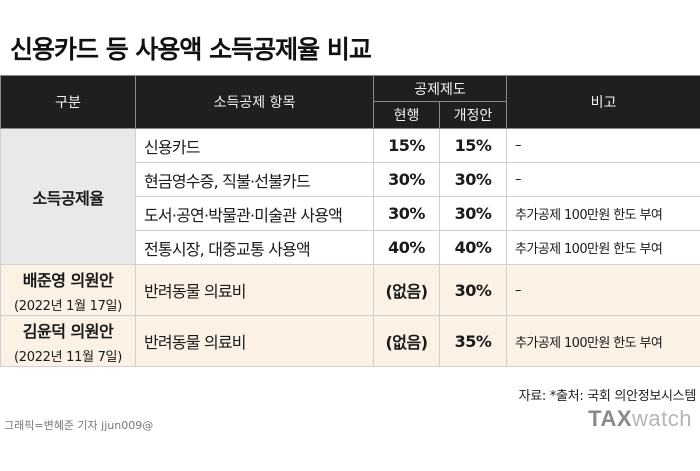 The height and width of the screenshot is (471, 700). What do you see at coordinates (68, 357) in the screenshot?
I see `proposal-date: (2022년 11월 7일)` at bounding box center [68, 357].